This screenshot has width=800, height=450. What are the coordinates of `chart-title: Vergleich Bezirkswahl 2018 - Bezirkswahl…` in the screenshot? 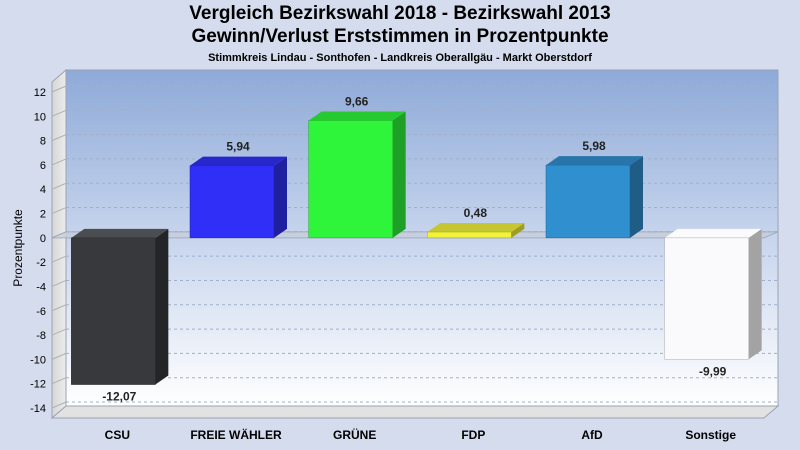 It's located at (400, 13).